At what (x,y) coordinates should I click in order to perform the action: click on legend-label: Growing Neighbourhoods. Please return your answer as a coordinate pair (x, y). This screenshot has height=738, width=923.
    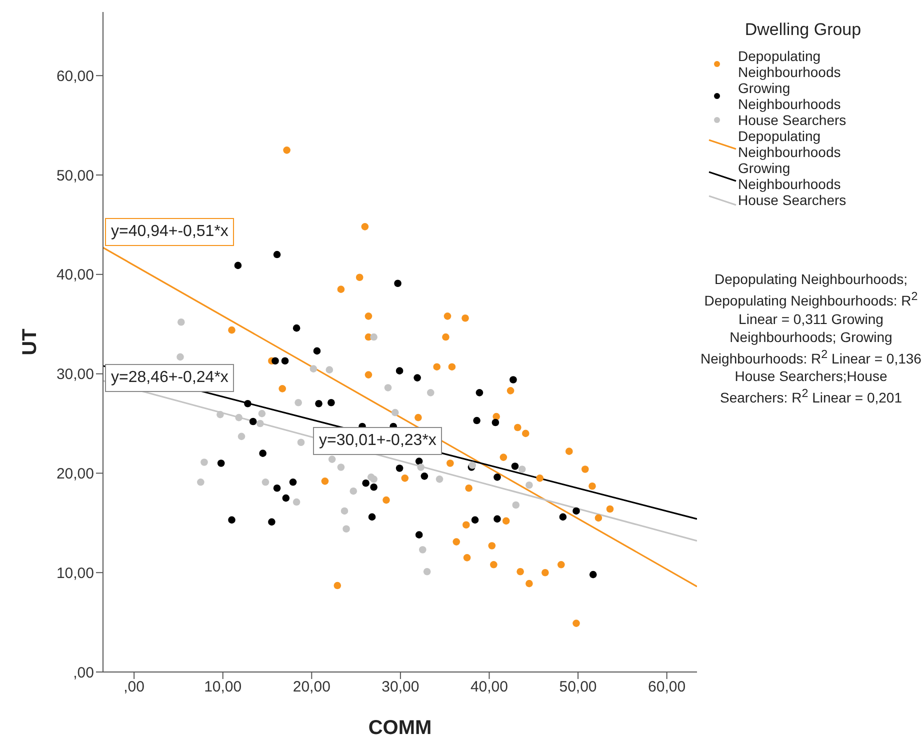
    Looking at the image, I should click on (790, 96).